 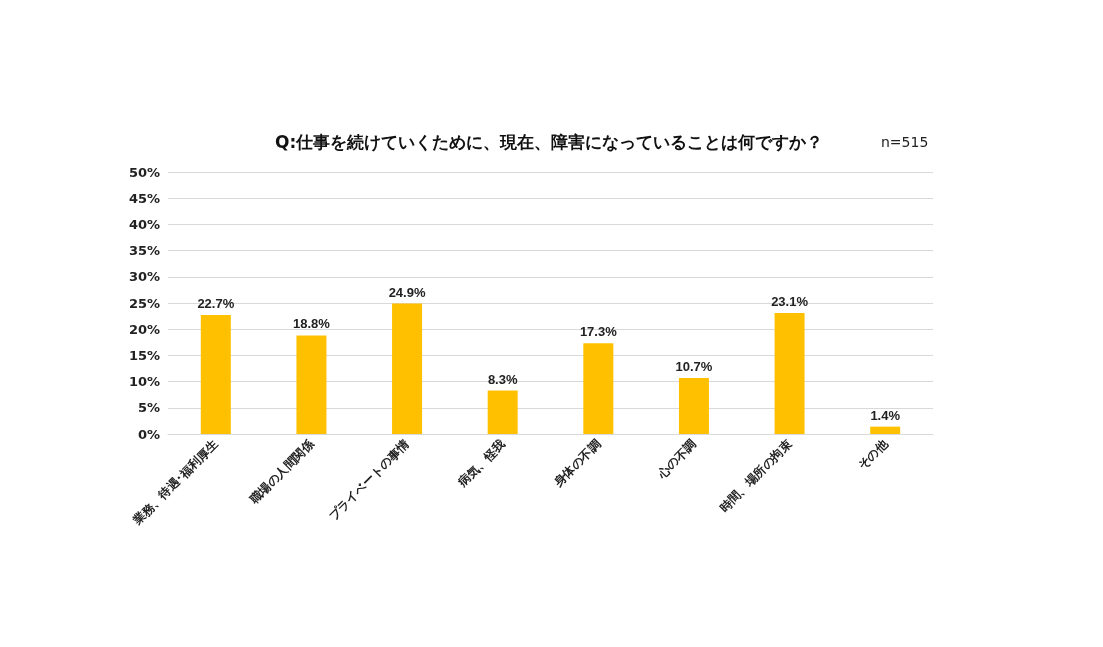 What do you see at coordinates (148, 434) in the screenshot?
I see `y-tick-label: 0%` at bounding box center [148, 434].